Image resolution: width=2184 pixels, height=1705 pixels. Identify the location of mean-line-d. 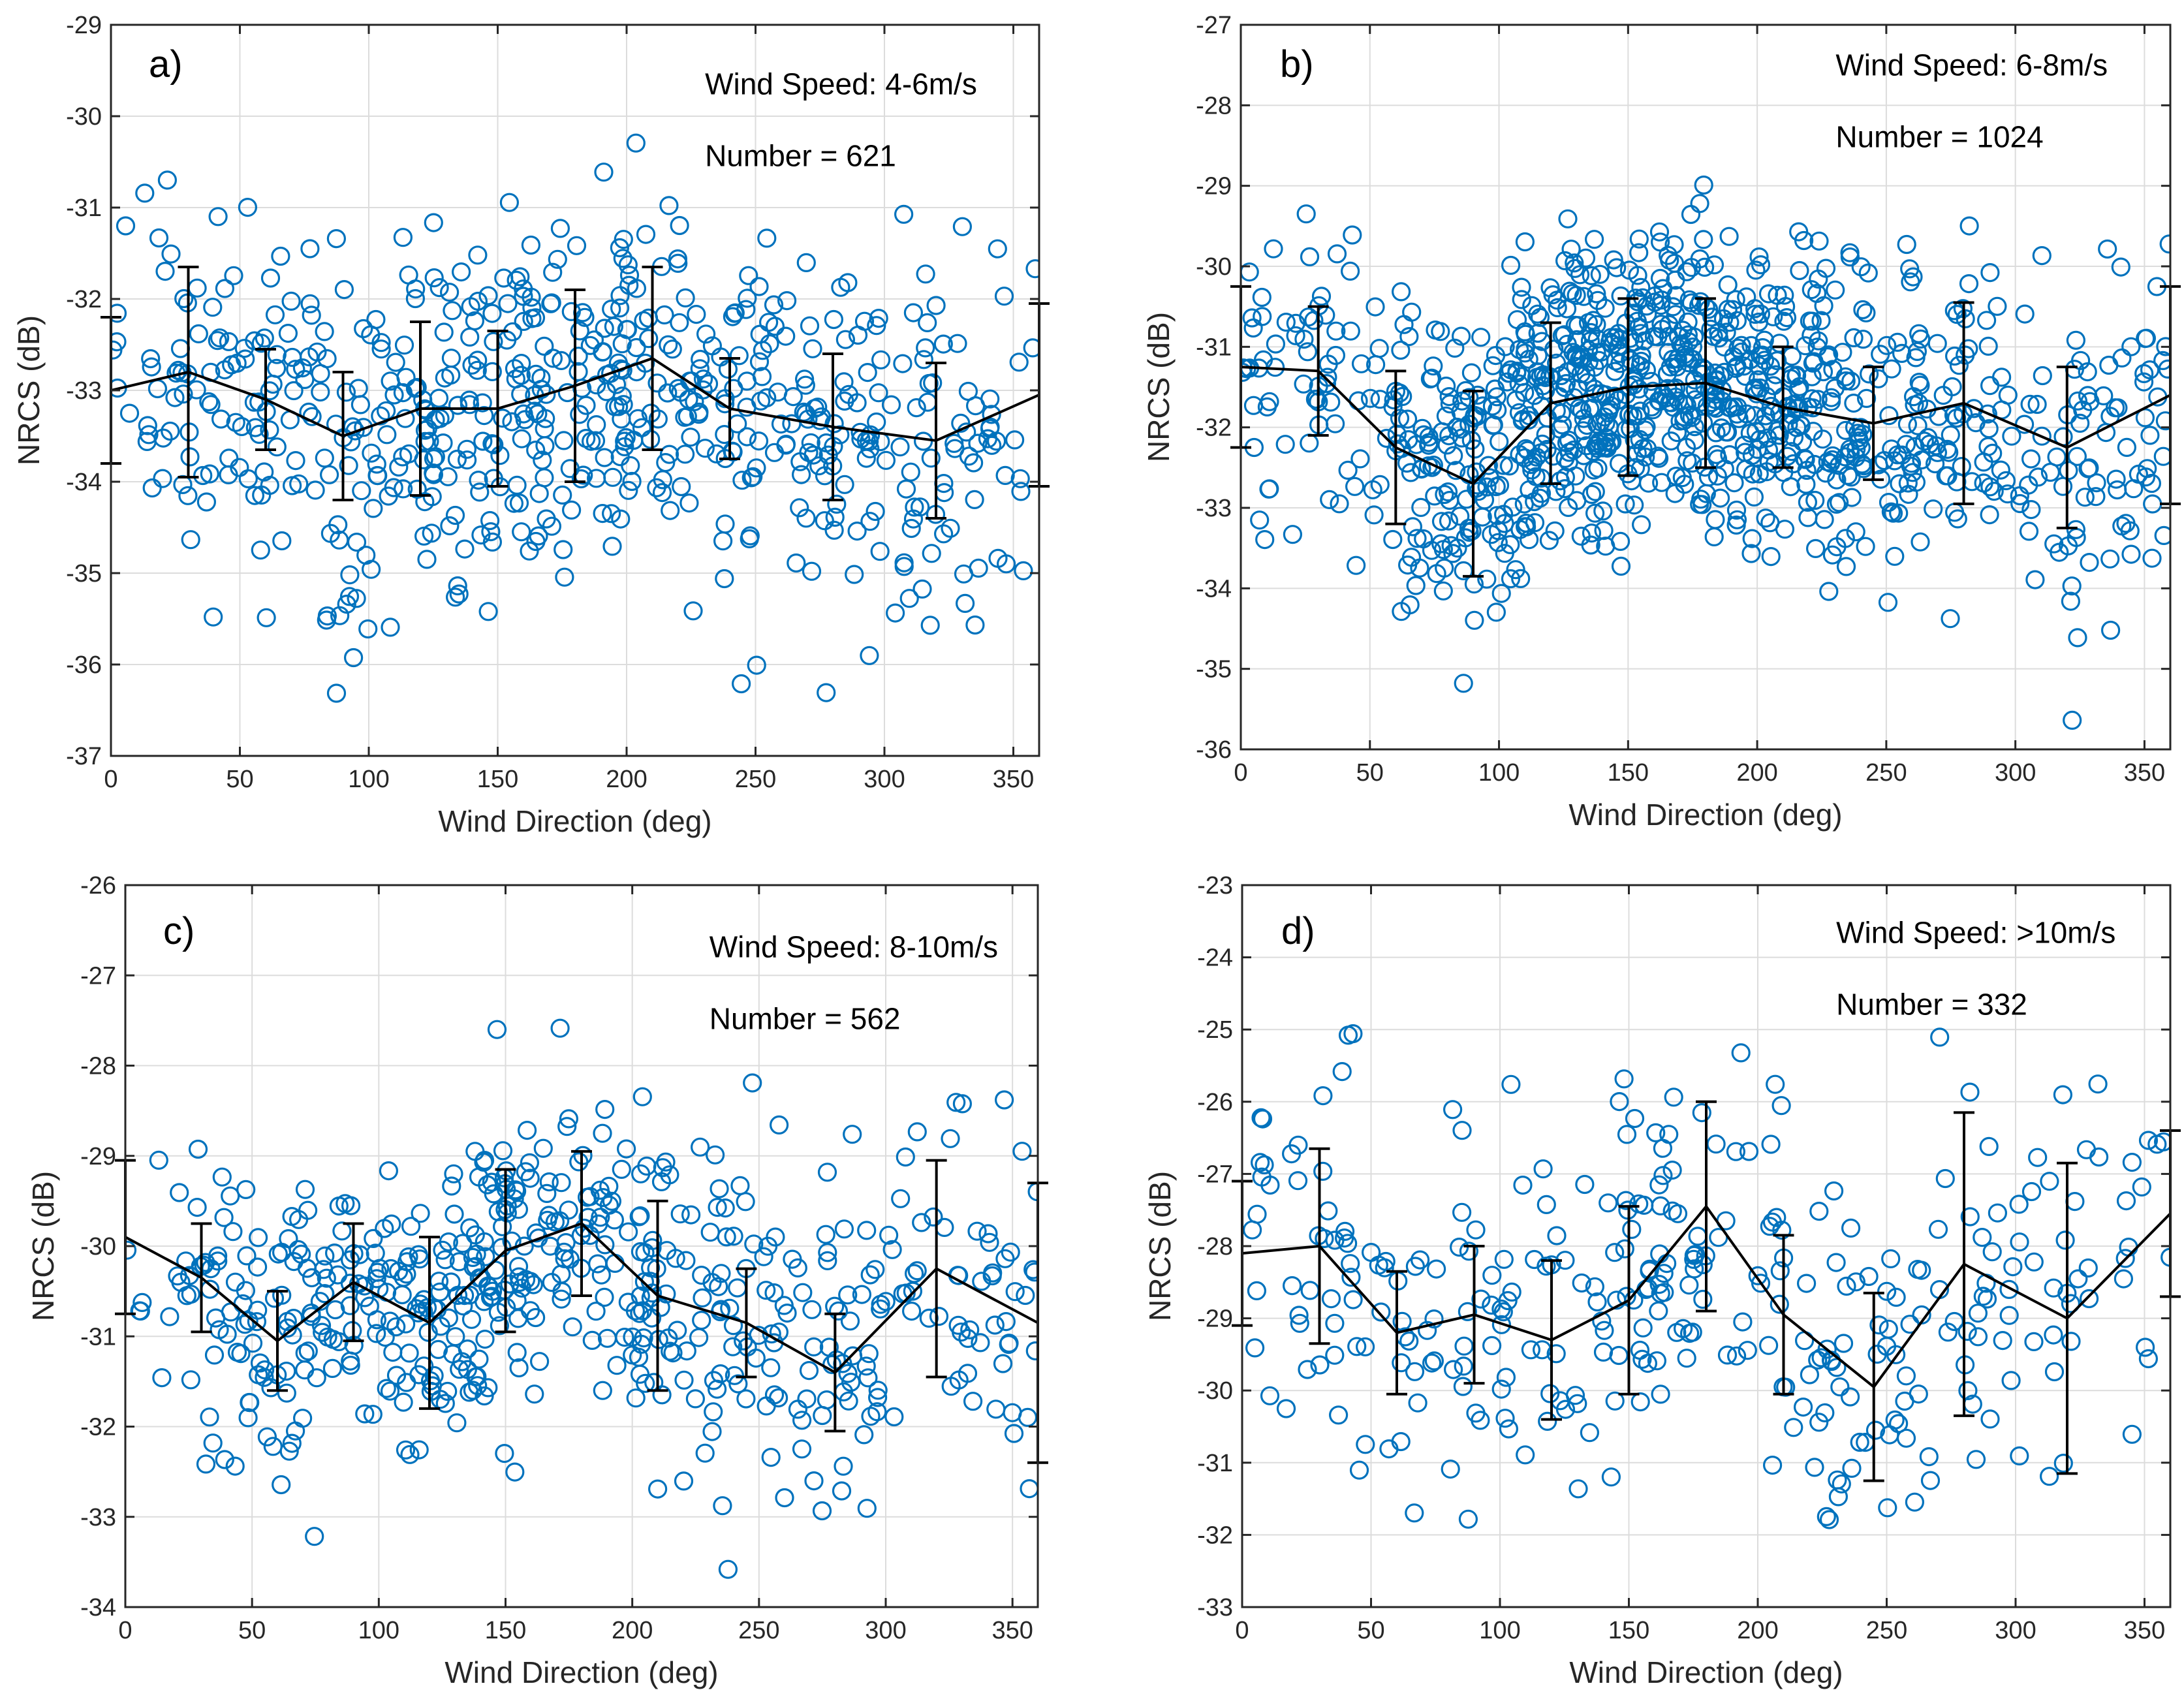
(1706, 1296).